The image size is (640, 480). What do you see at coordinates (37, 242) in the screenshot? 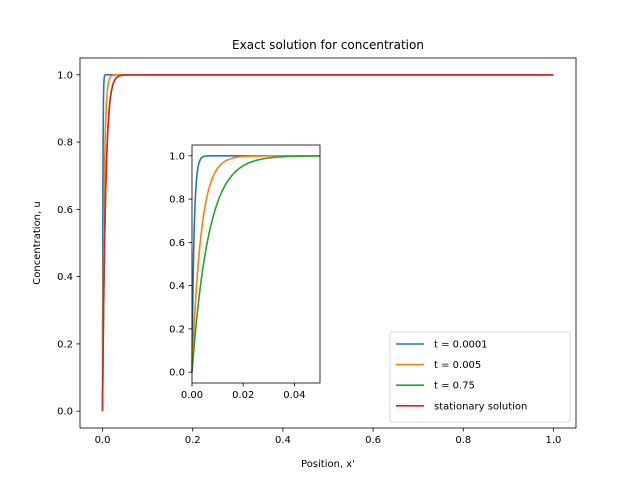
I see `y-axis-label: Concentration, u` at bounding box center [37, 242].